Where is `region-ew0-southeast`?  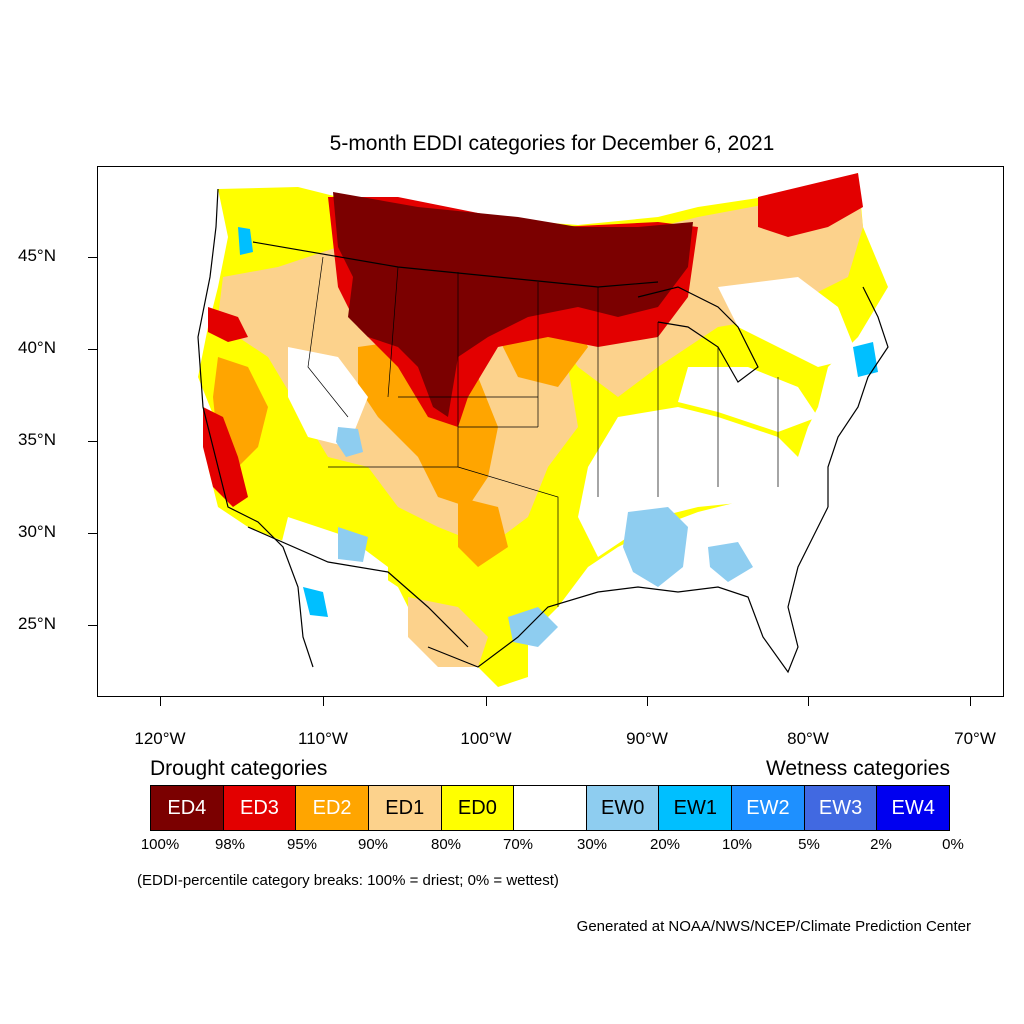 region-ew0-southeast is located at coordinates (655, 547).